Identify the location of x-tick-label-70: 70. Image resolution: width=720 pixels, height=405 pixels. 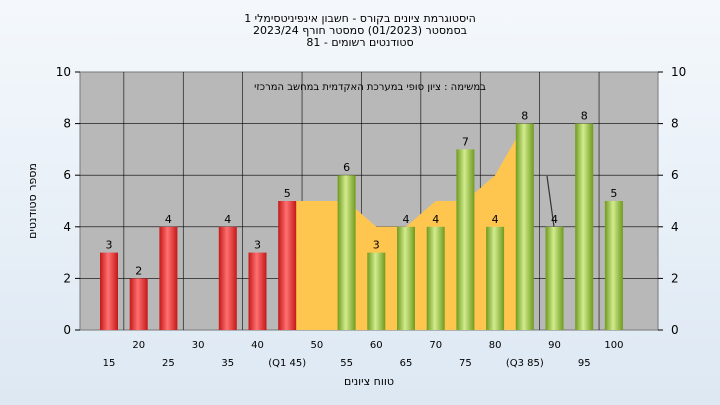
(435, 345).